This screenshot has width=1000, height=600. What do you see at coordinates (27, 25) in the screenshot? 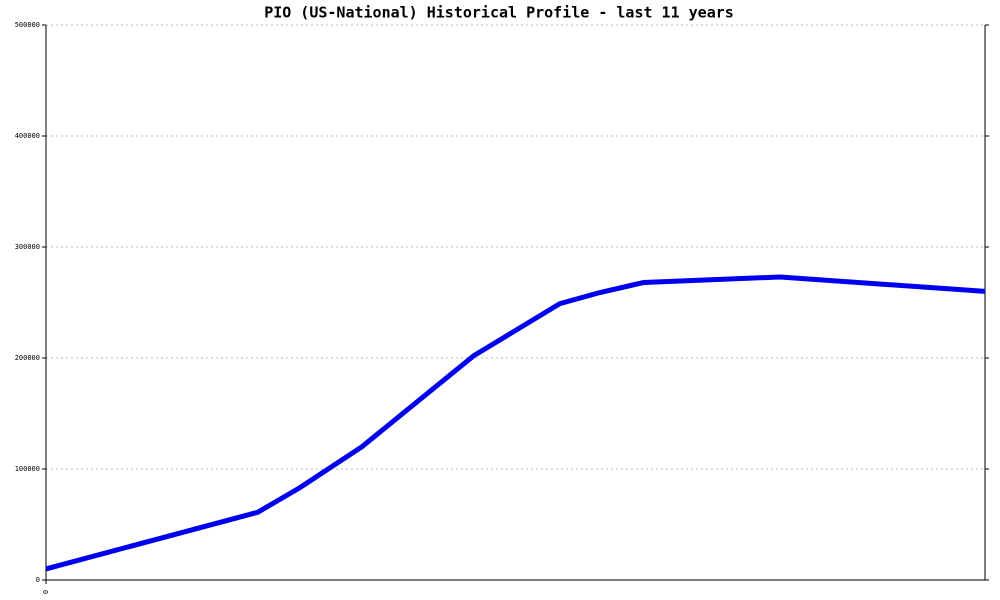
I see `y-tick-label: 500000` at bounding box center [27, 25].